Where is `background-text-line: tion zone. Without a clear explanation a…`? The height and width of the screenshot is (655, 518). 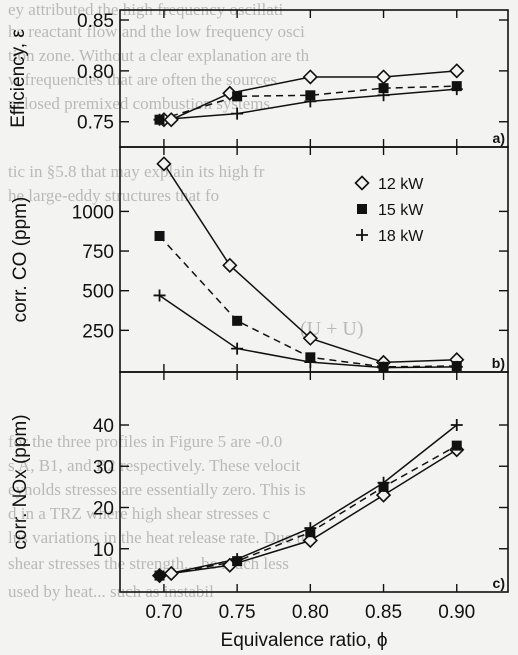 background-text-line: tion zone. Without a clear explanation a… is located at coordinates (159, 55).